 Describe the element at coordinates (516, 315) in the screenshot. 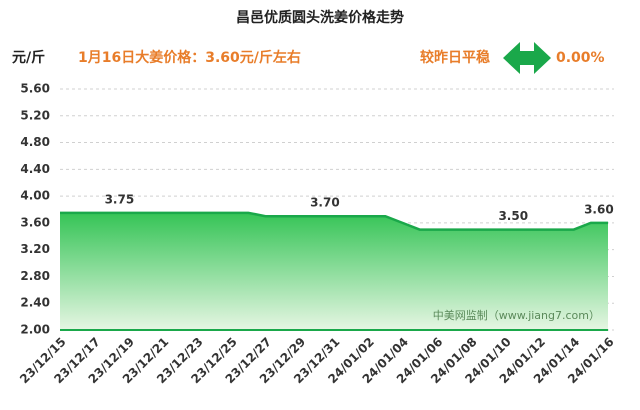

I see `watermark: 中美网监制（www.jiang7.com）` at that location.